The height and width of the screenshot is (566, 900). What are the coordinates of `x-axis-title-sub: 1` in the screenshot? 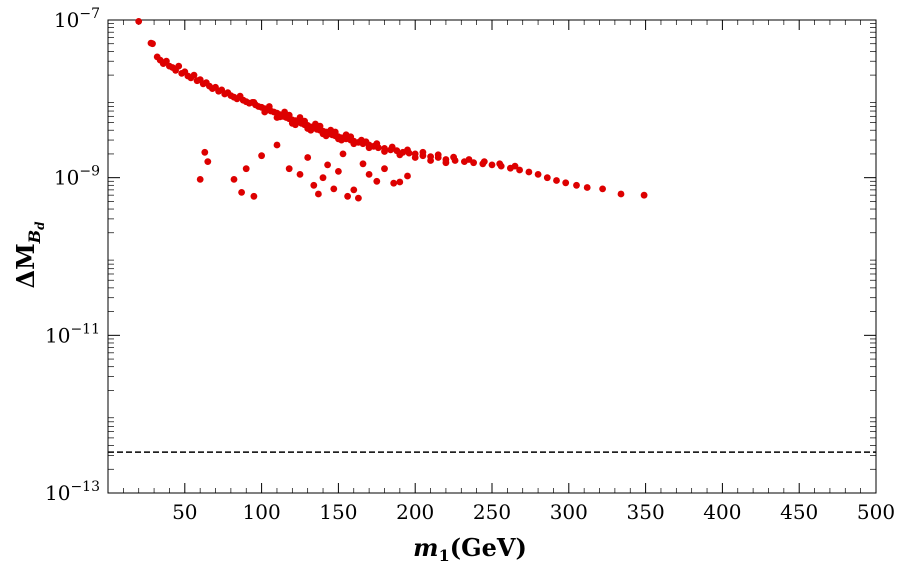 It's located at (444, 555).